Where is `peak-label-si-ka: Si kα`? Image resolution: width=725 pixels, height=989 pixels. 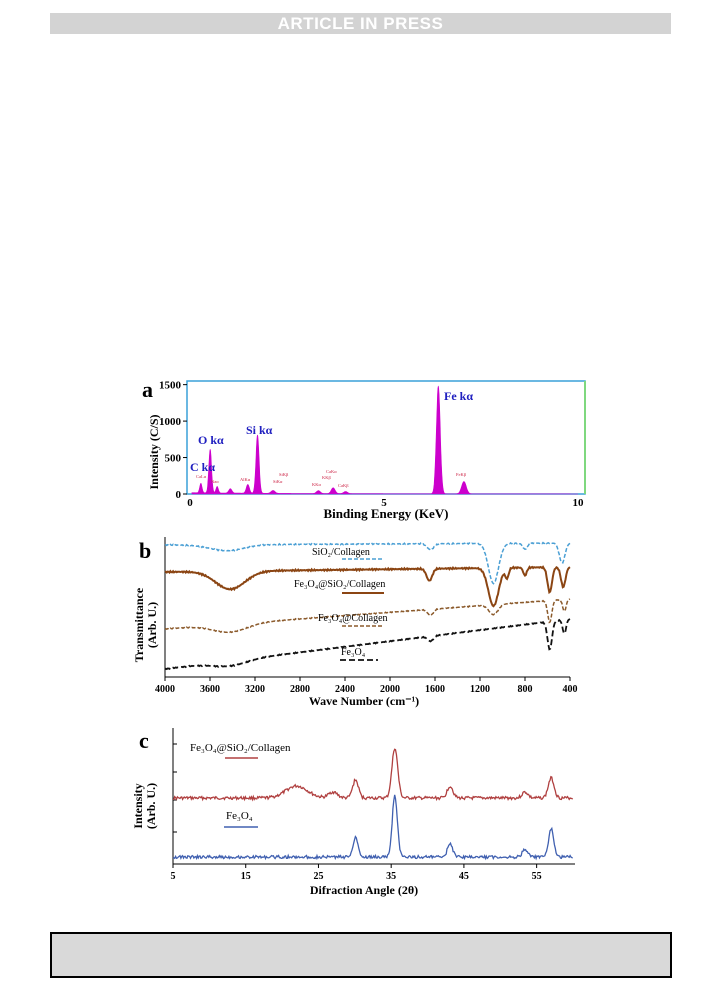
peak-label-si-ka: Si kα is located at coordinates (259, 430).